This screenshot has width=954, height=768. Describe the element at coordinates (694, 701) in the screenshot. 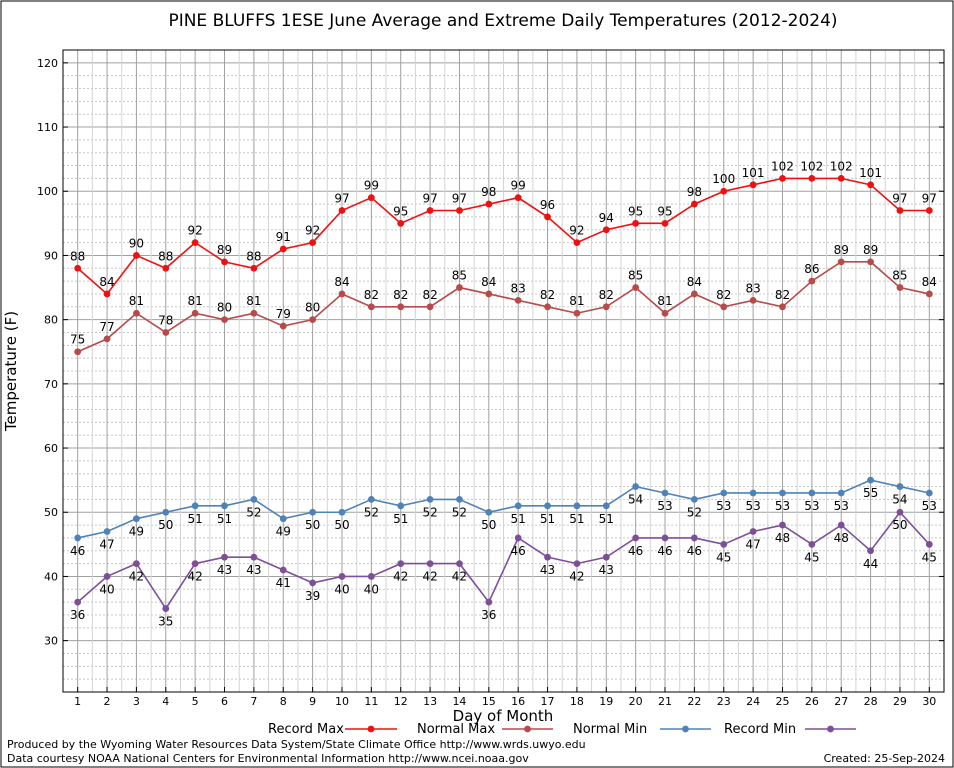

I see `x-tick-label: 22` at that location.